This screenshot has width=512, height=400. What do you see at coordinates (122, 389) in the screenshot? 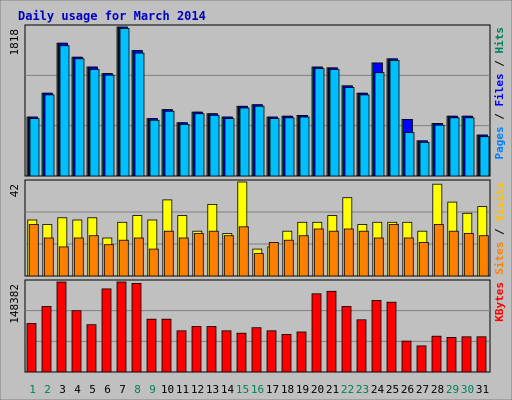
I see `x-tick-label: 7` at bounding box center [122, 389].